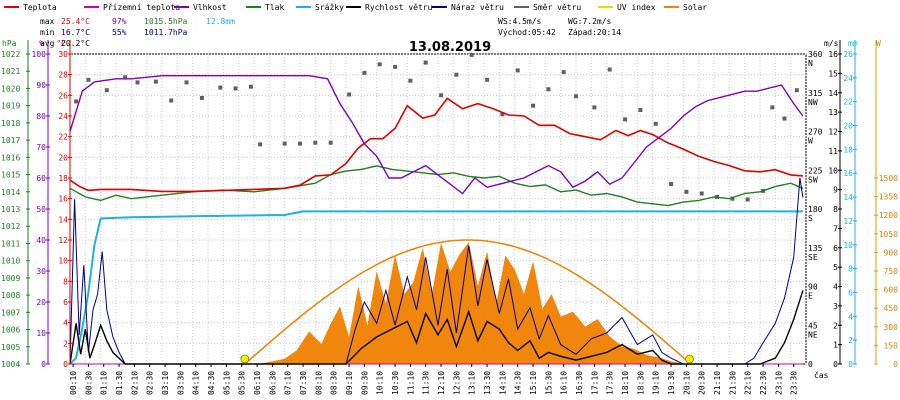  Describe the element at coordinates (813, 257) in the screenshot. I see `direction-compass-label: SE` at that location.